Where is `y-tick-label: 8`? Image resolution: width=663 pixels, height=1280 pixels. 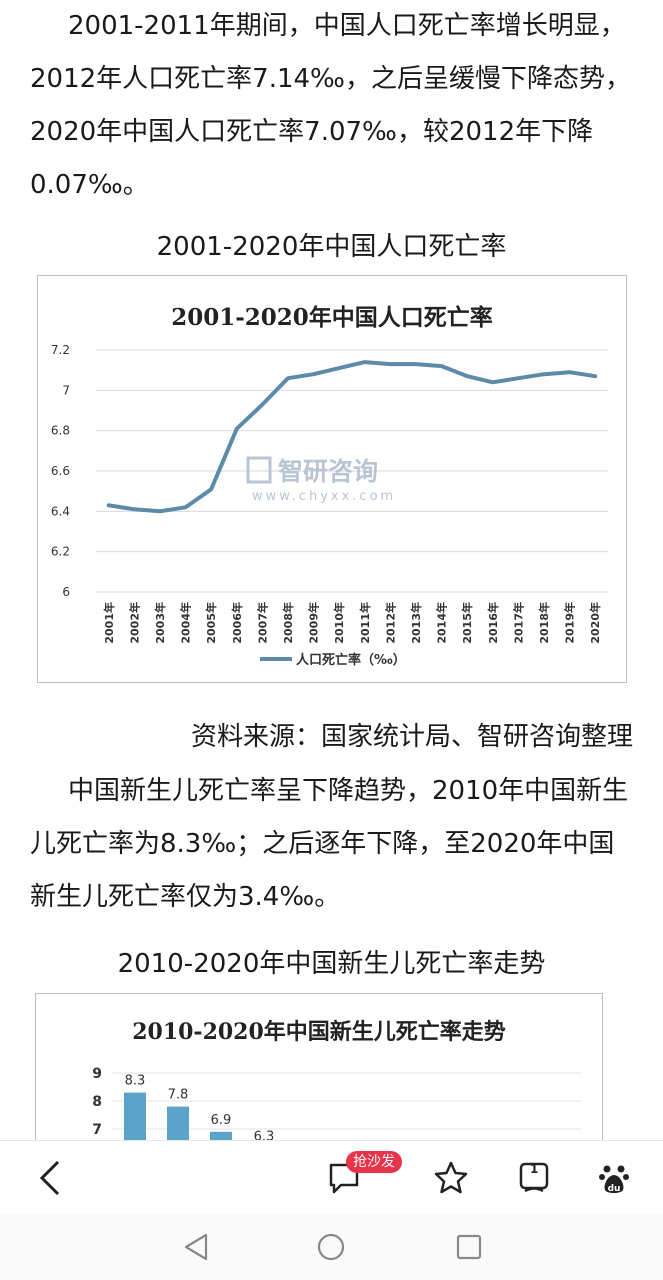 y-tick-label: 8 is located at coordinates (97, 1102).